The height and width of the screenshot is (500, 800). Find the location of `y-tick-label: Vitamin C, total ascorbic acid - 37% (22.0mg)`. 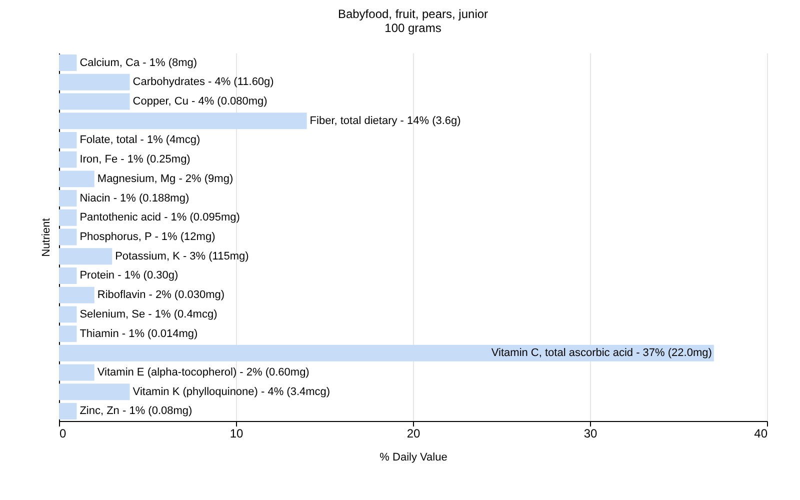

y-tick-label: Vitamin C, total ascorbic acid - 37% (22.0mg) is located at coordinates (601, 353).